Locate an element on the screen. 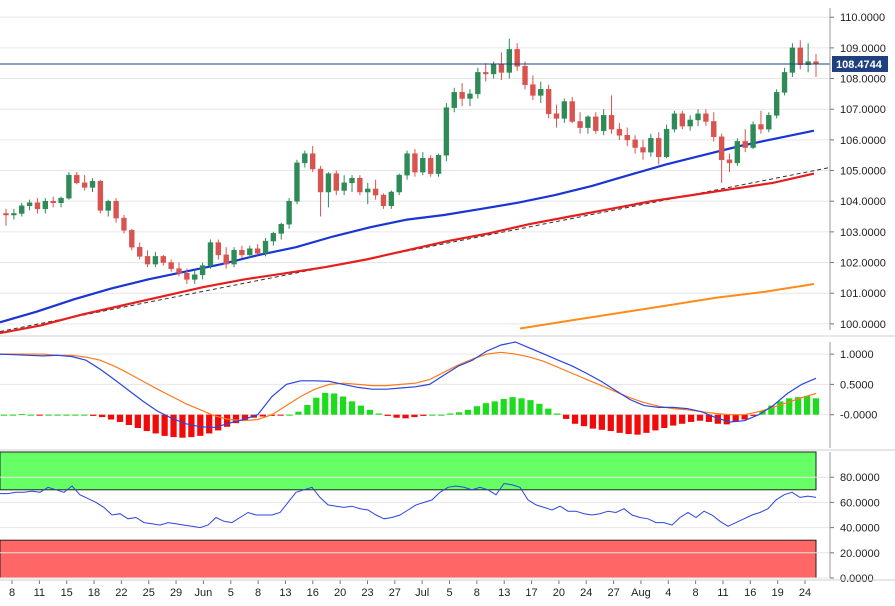 The width and height of the screenshot is (895, 606). price-tick-label: 106.0000 is located at coordinates (863, 141).